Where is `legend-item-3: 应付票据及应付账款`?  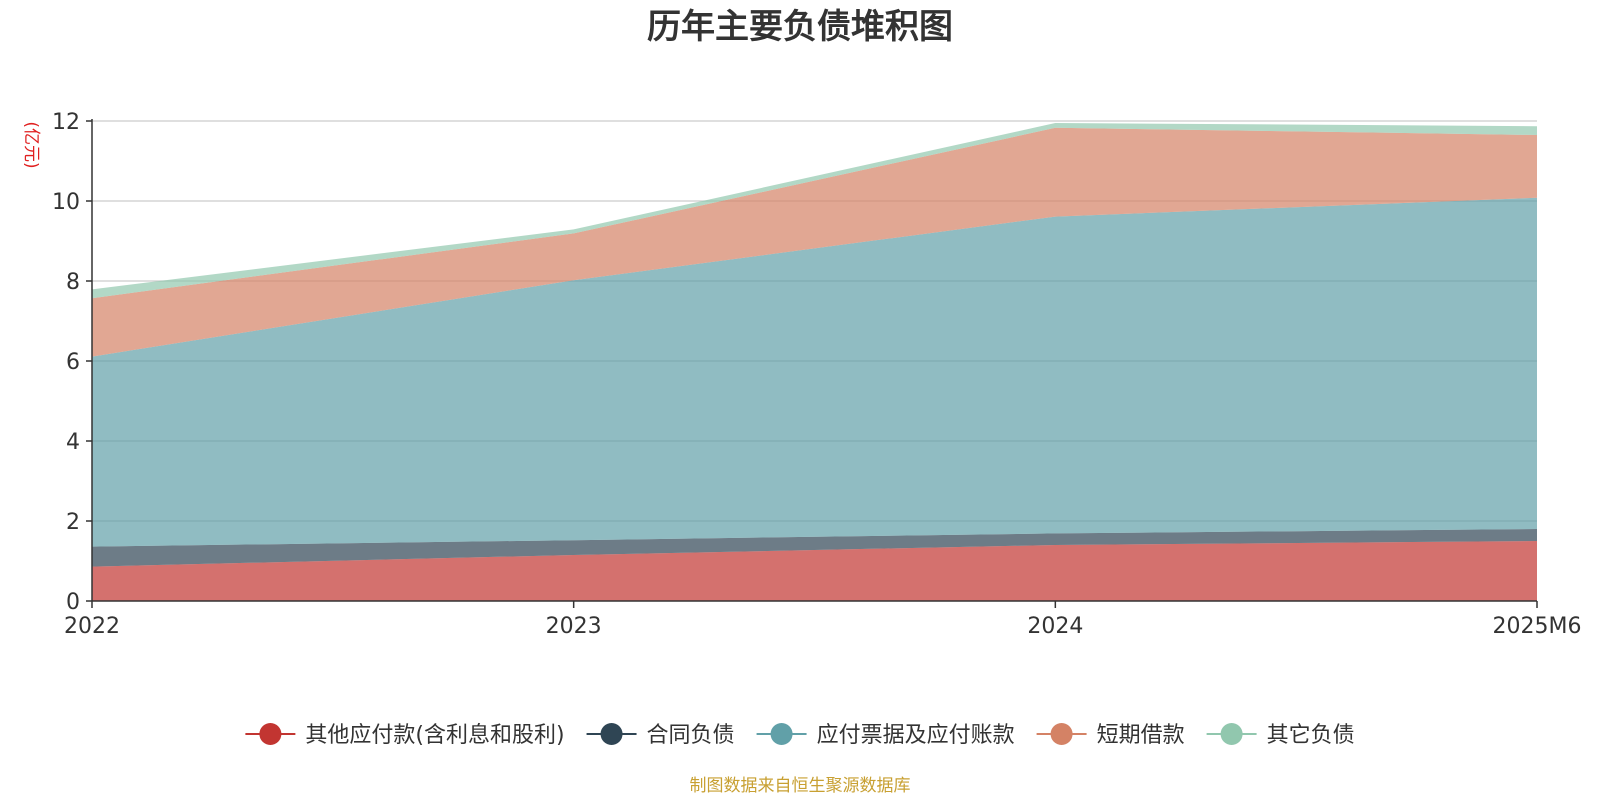
legend-item-3: 应付票据及应付账款 is located at coordinates (885, 735).